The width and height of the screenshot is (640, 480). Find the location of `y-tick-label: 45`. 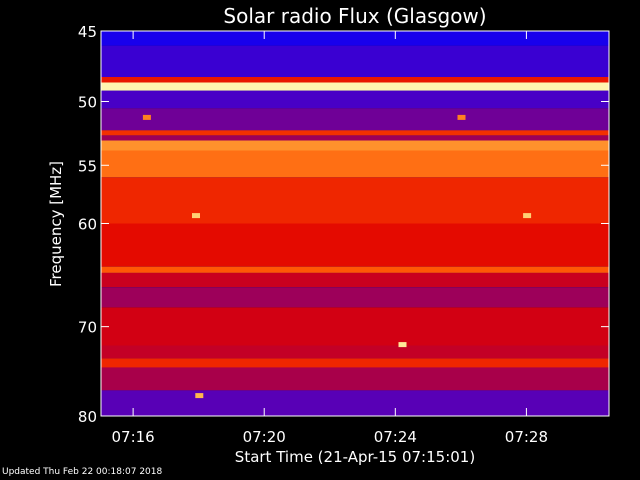

y-tick-label: 45 is located at coordinates (87, 32).